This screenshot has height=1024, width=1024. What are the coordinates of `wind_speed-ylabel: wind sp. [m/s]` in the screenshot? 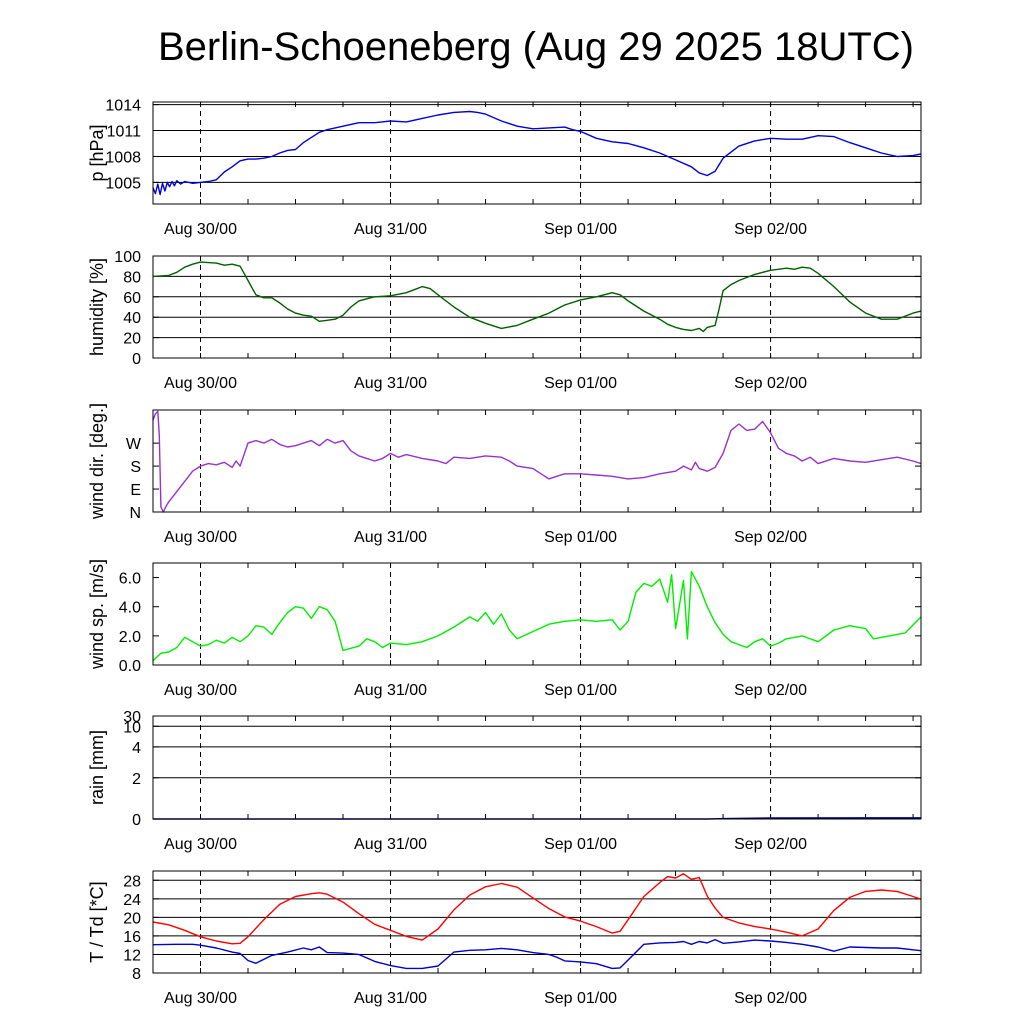 It's located at (97, 614).